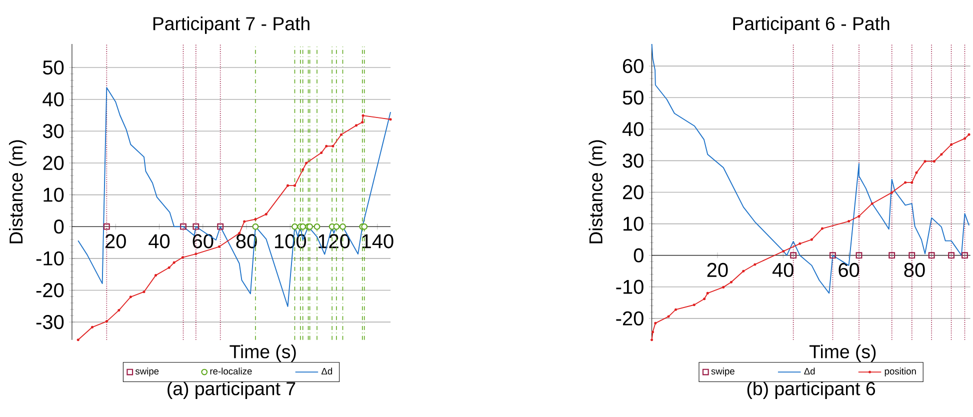  What do you see at coordinates (232, 390) in the screenshot?
I see `text: (a) participant 7` at bounding box center [232, 390].